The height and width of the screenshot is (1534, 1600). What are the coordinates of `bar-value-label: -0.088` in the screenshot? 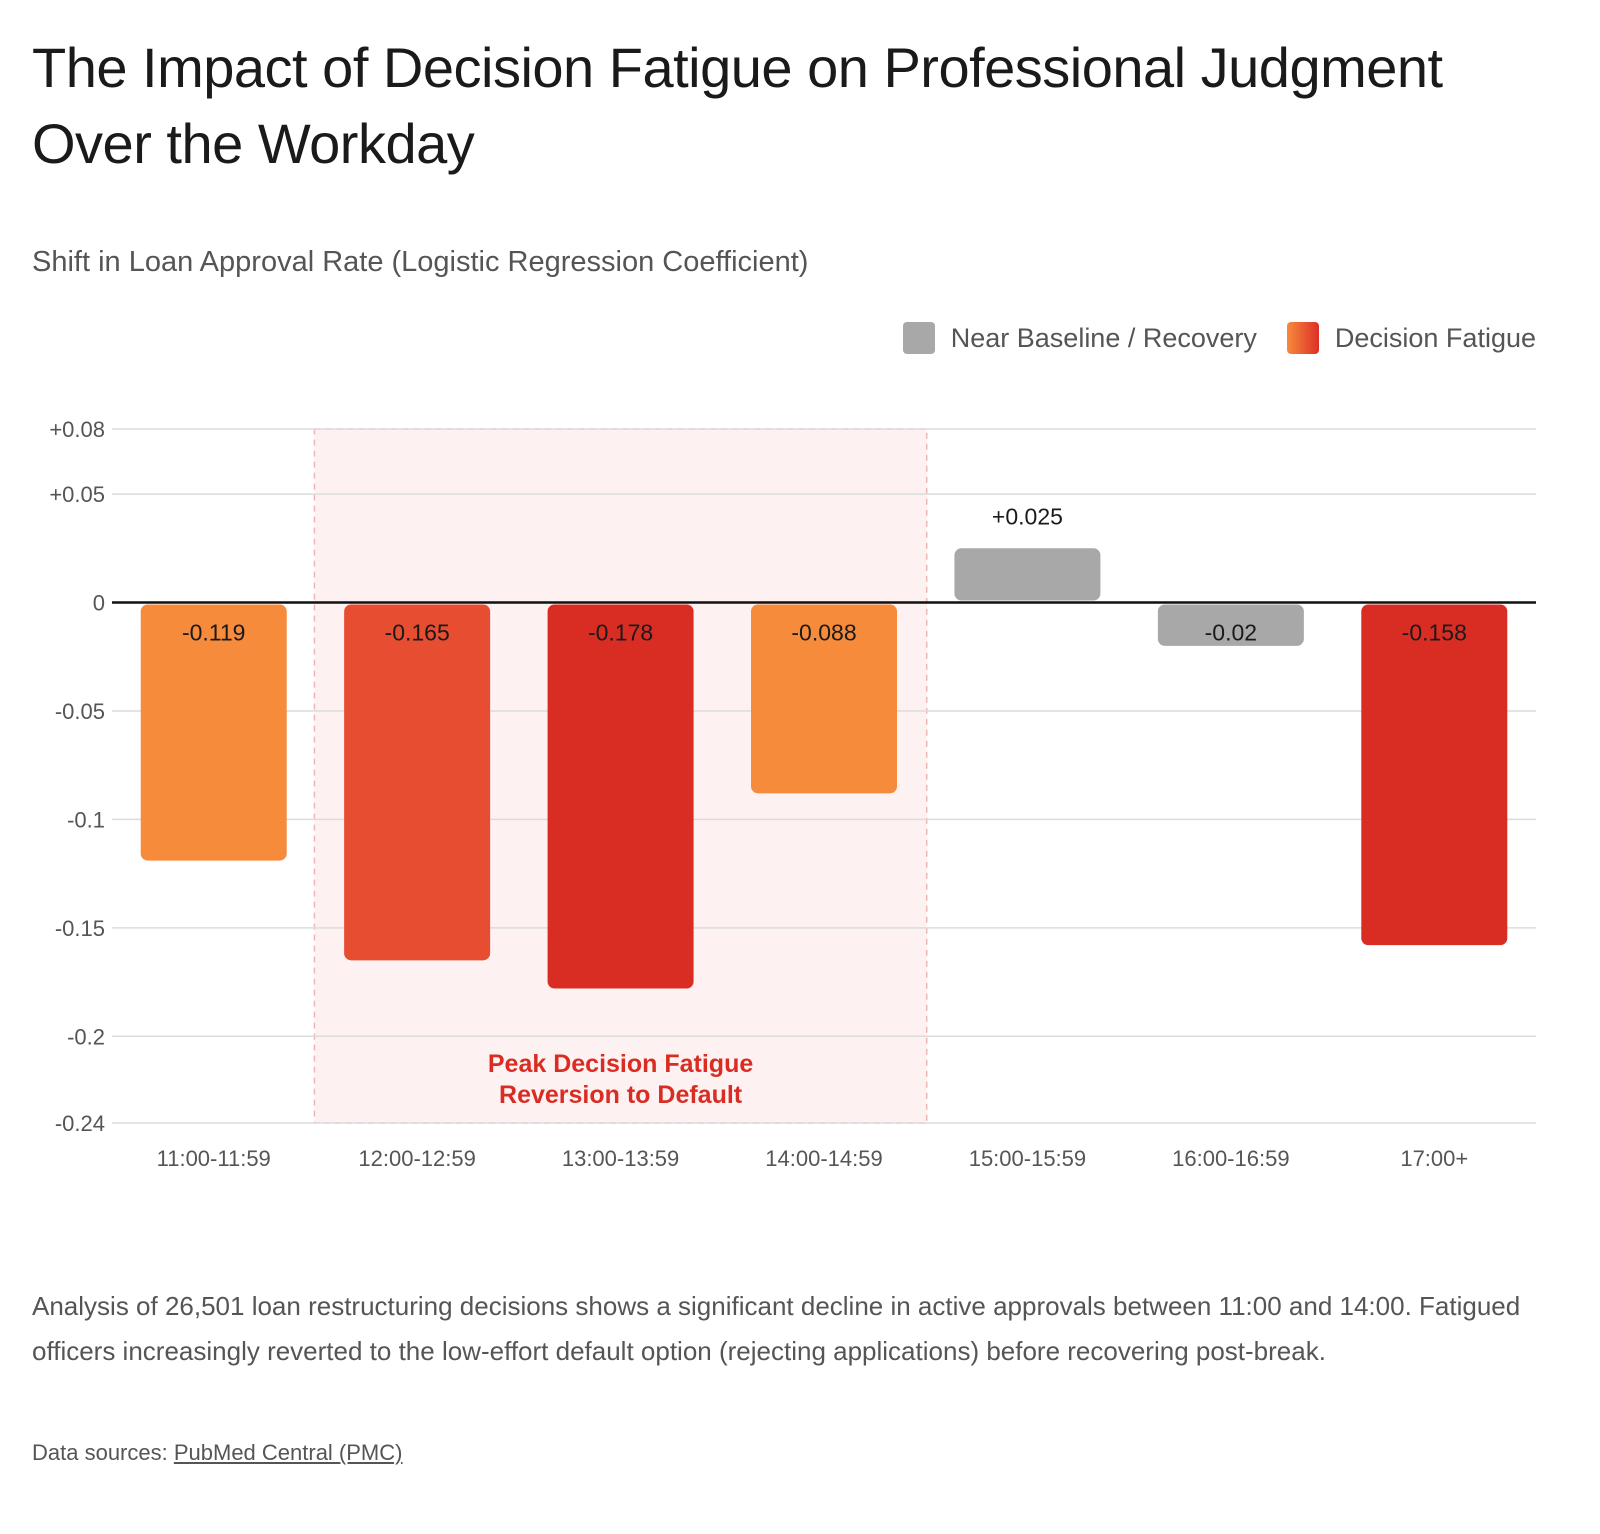 It's located at (823, 633).